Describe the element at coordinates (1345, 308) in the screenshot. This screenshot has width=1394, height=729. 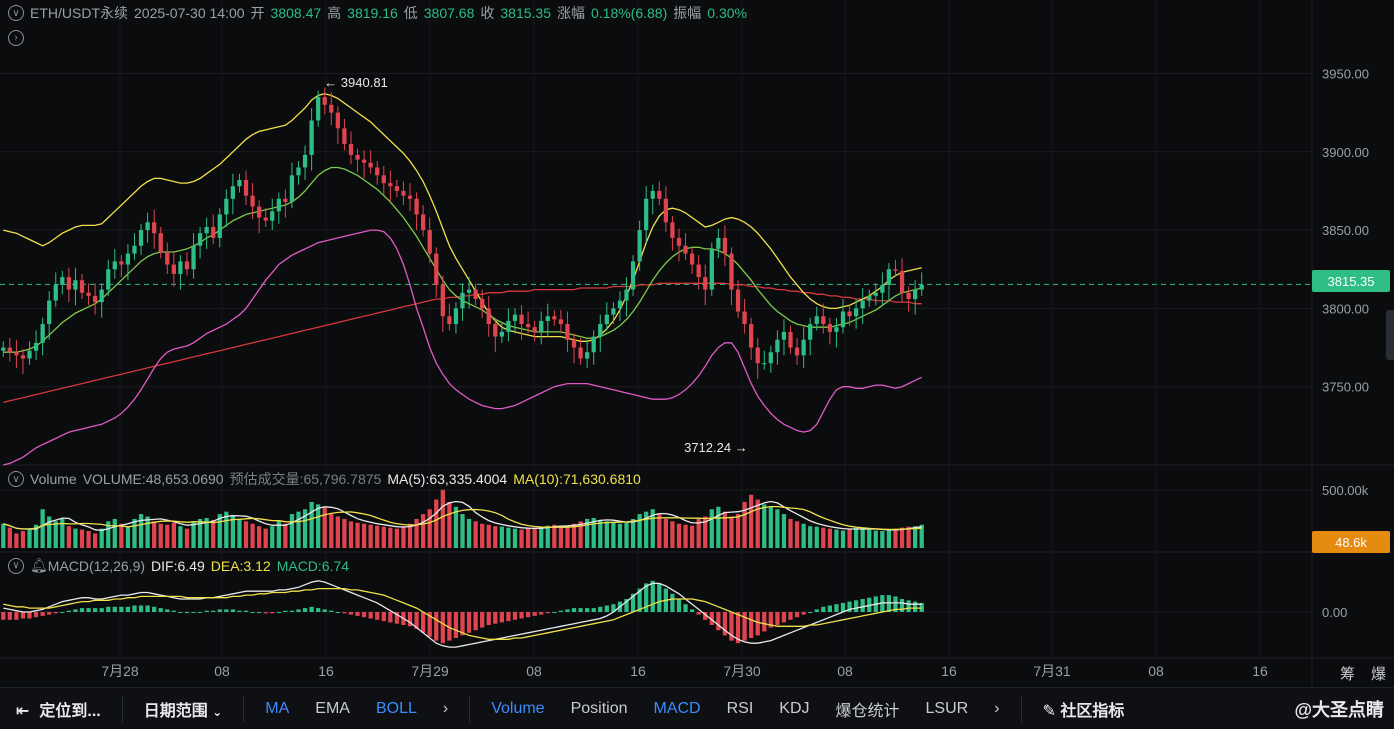
I see `price-tick-label: 3800.00` at that location.